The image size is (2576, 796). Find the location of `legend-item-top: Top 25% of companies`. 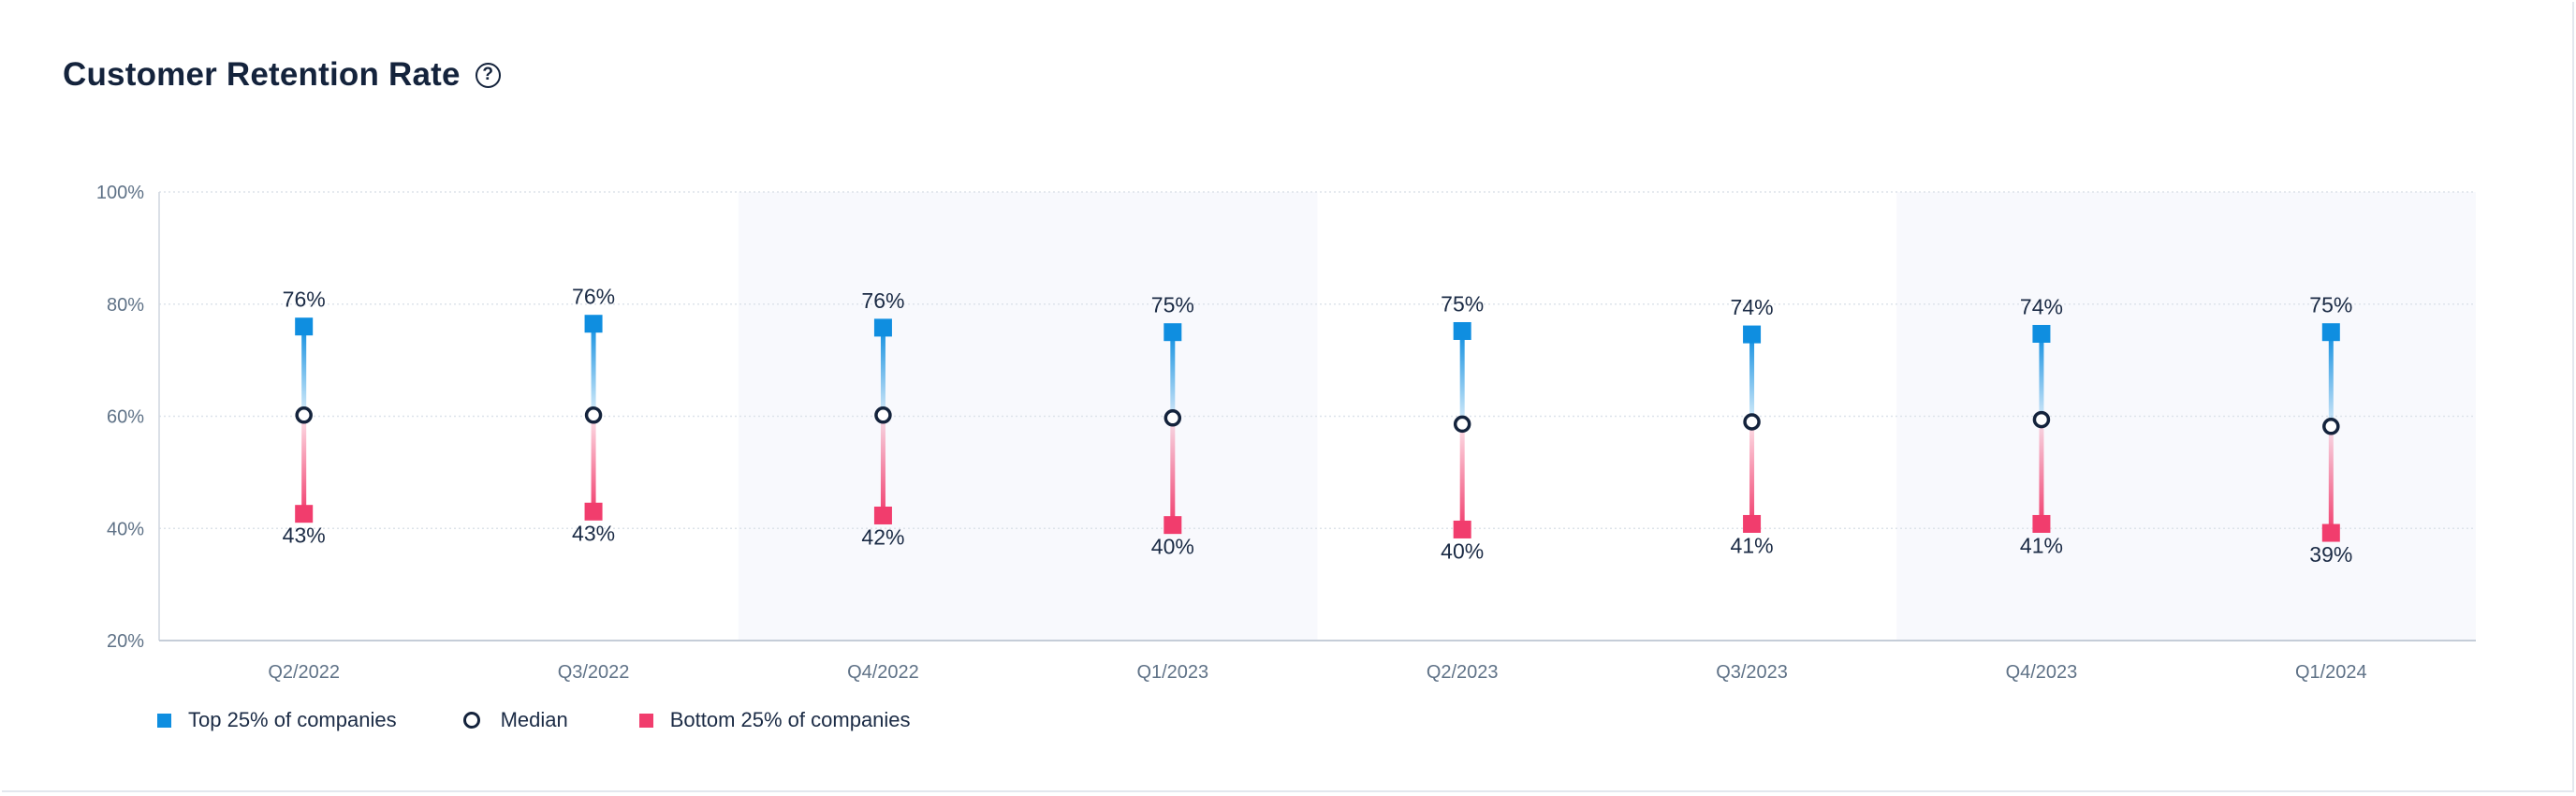

legend-item-top: Top 25% of companies is located at coordinates (277, 720).